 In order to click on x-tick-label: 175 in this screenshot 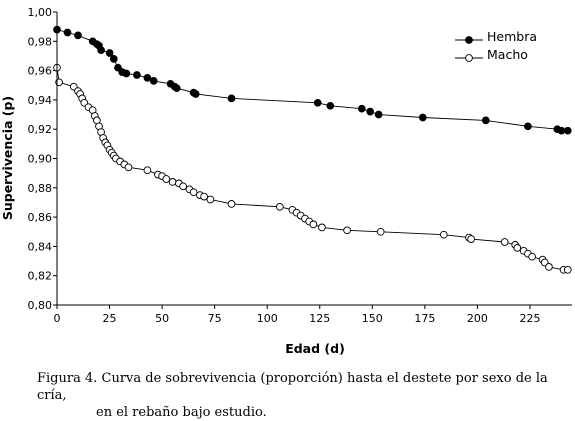, I will do `click(424, 318)`.